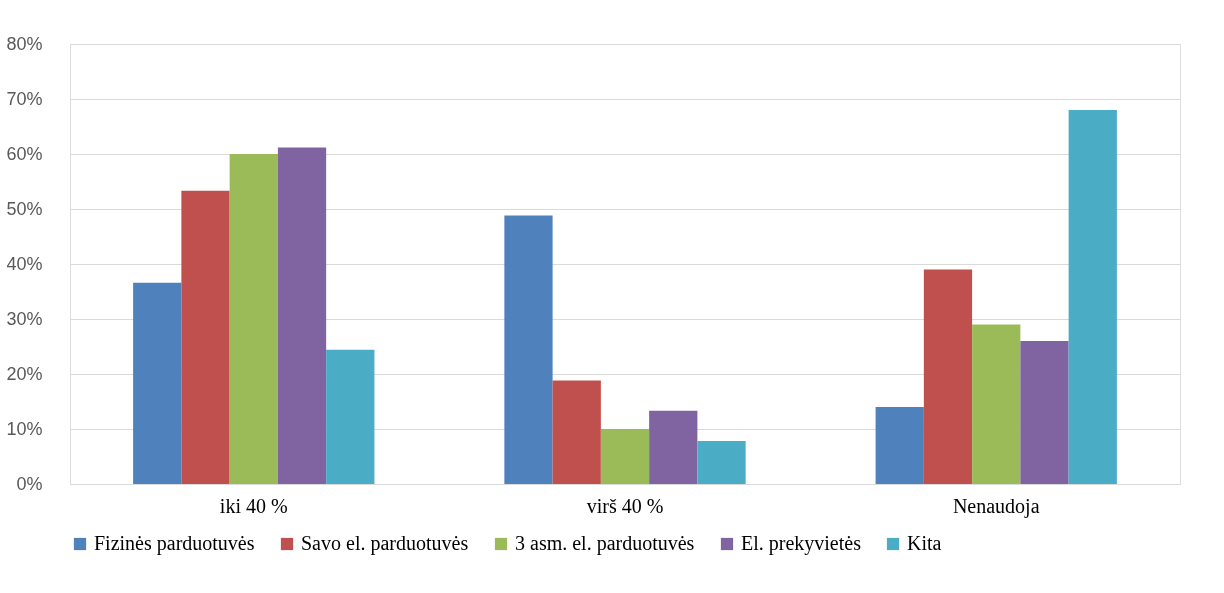  Describe the element at coordinates (24, 263) in the screenshot. I see `y-tick-label: 40%` at that location.